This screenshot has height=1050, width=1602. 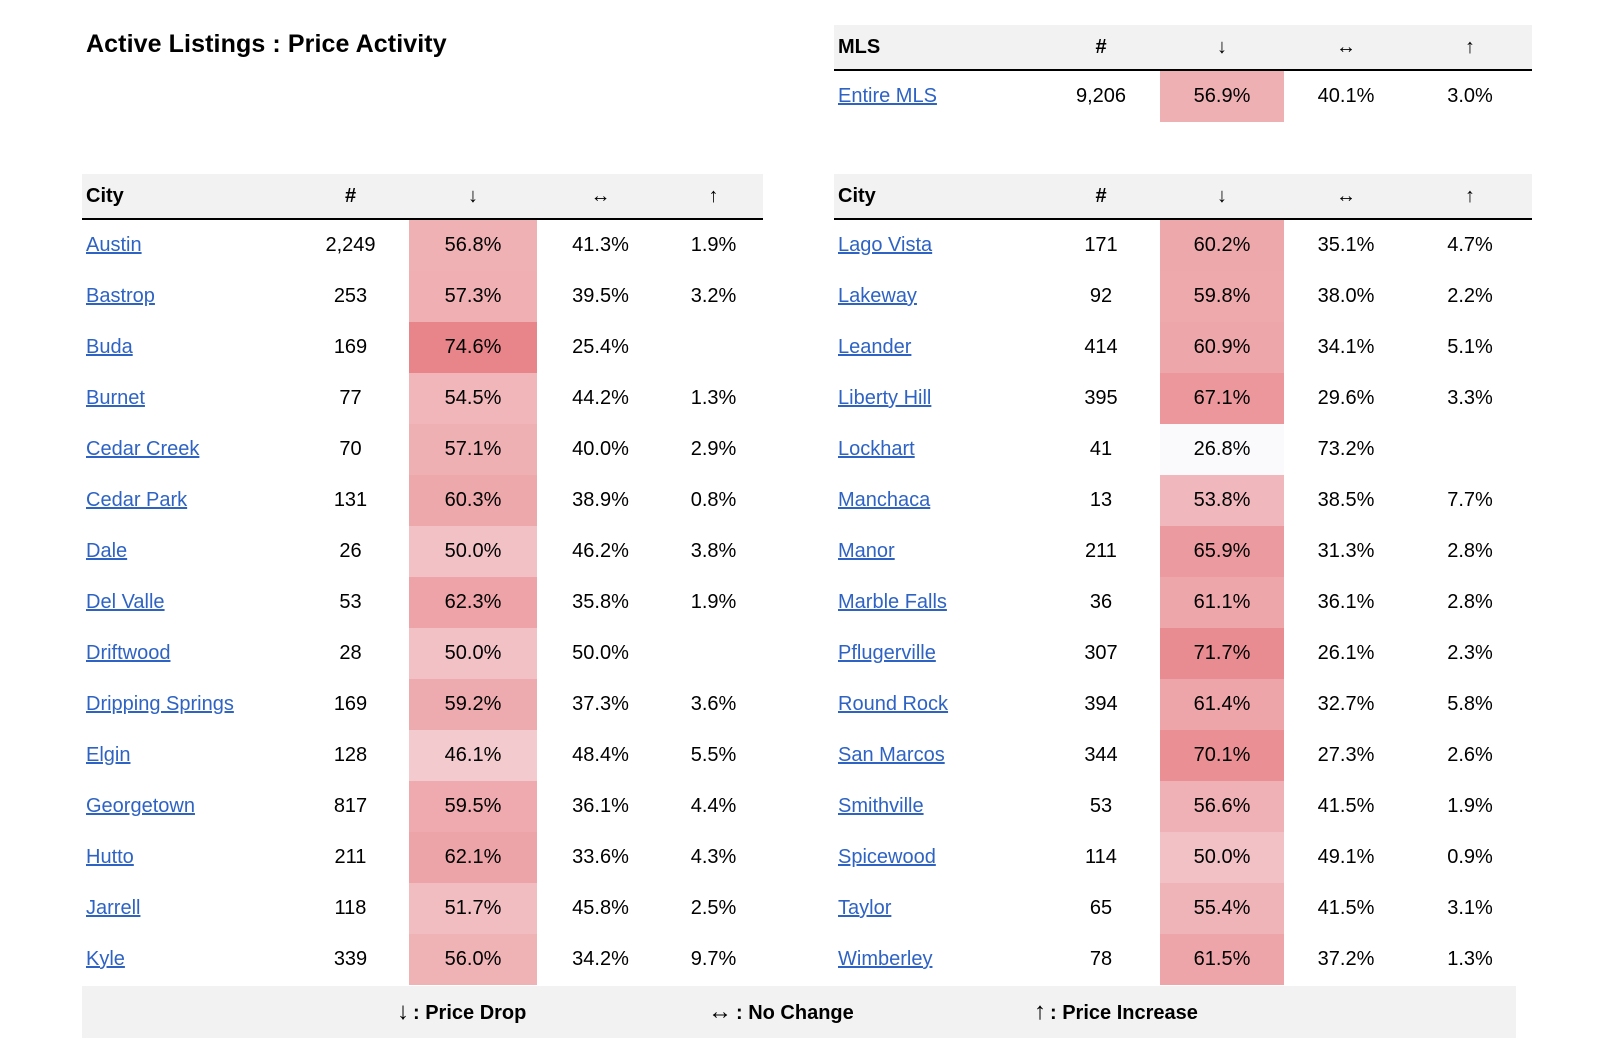 I want to click on city-link: Spicewood, so click(x=887, y=857).